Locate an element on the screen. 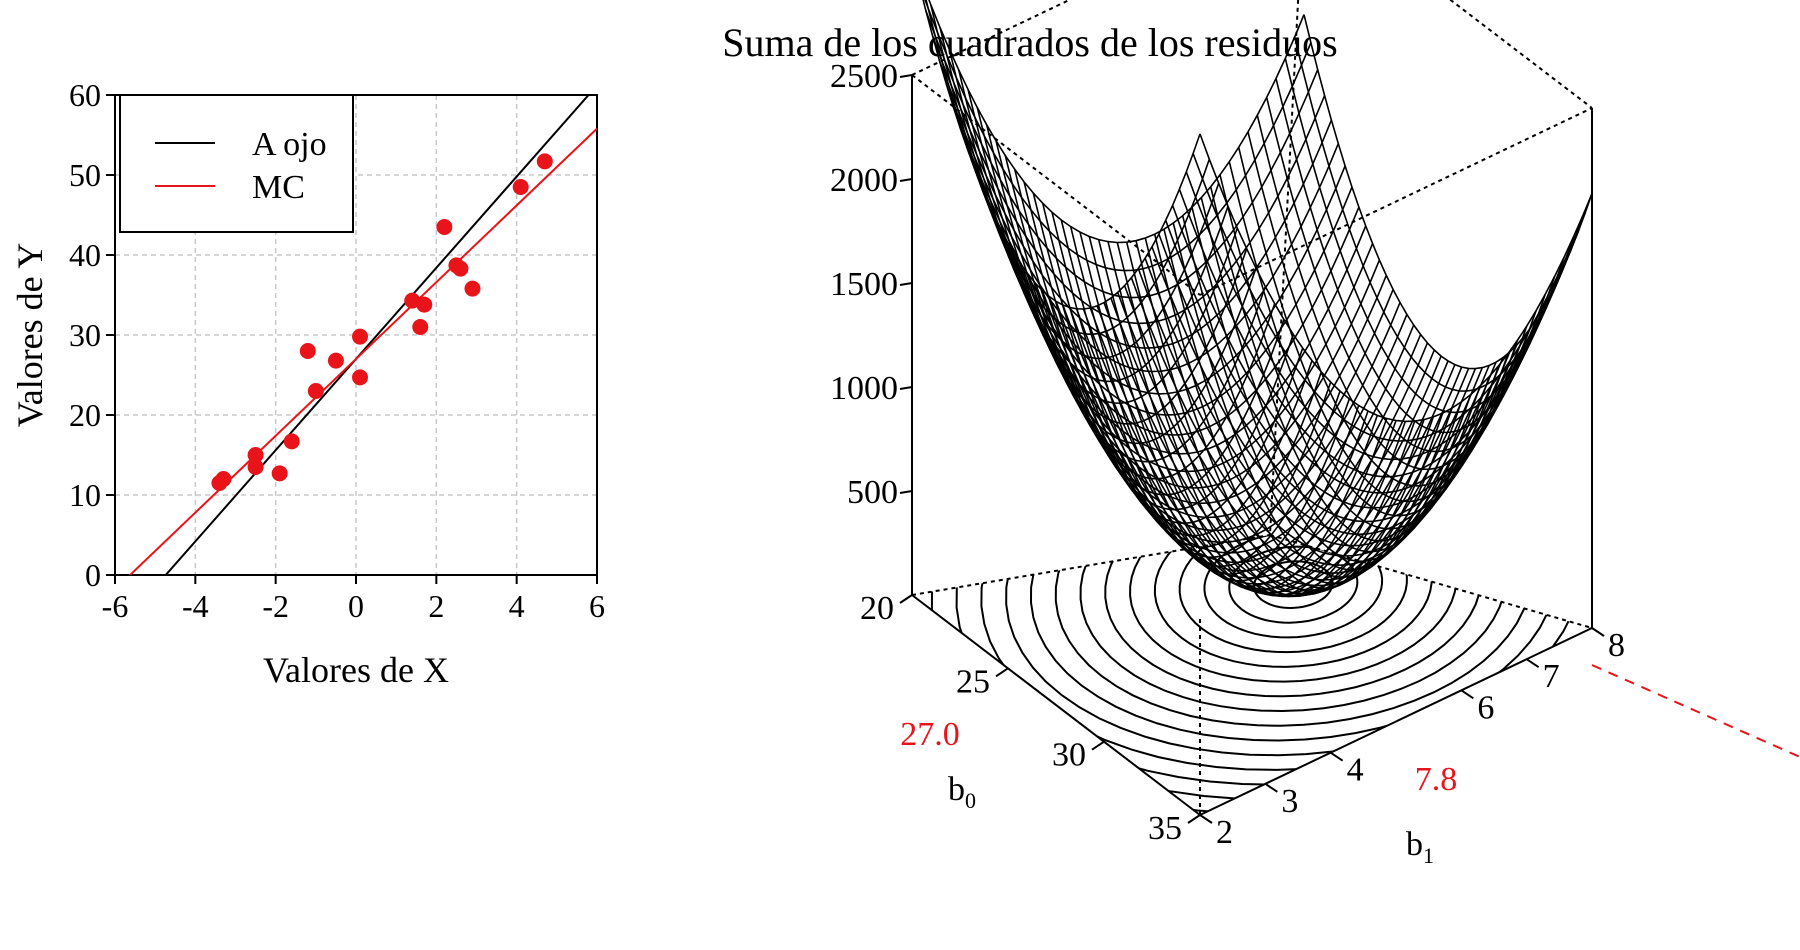  y-tick-label: 40 is located at coordinates (85, 255).